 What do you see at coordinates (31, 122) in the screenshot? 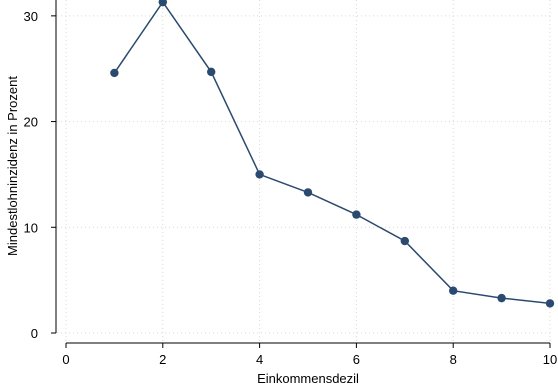
I see `y-tick-label-20: 20` at bounding box center [31, 122].